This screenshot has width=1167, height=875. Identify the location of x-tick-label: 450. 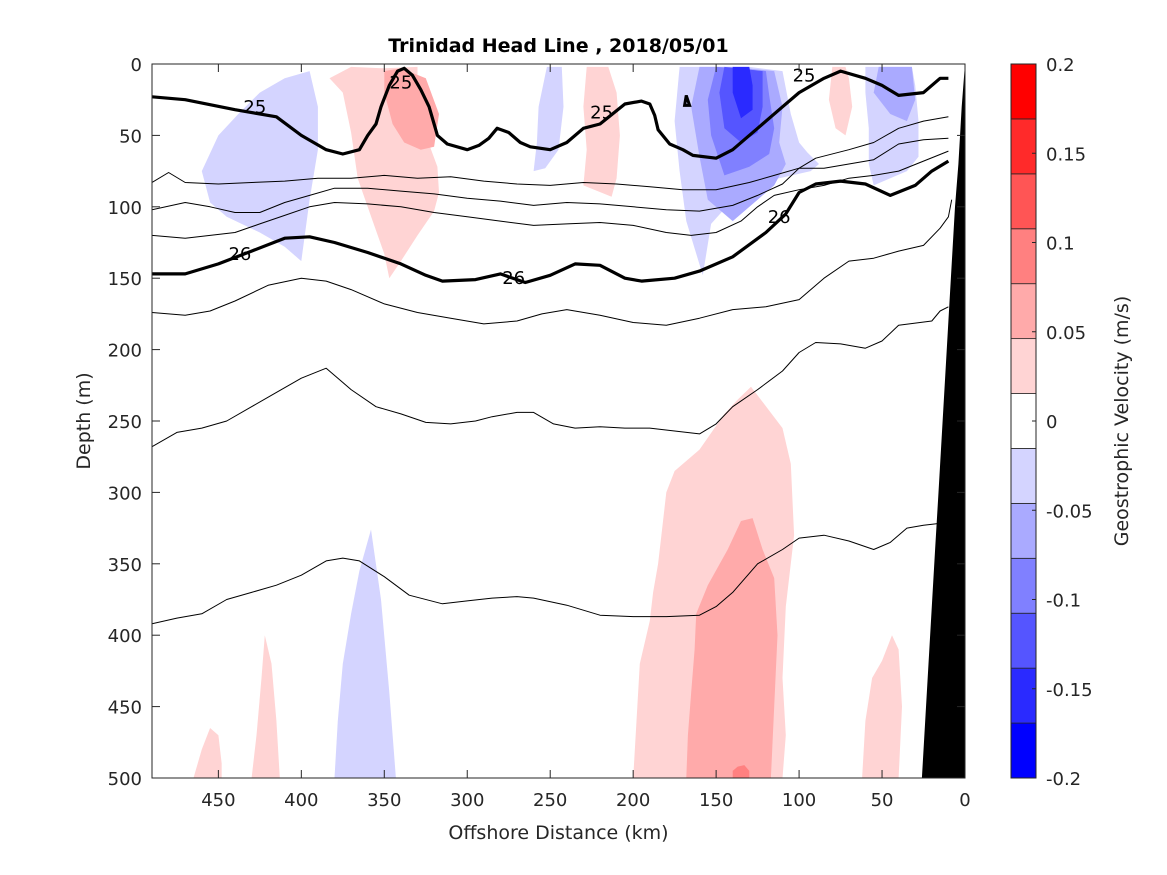
(218, 800).